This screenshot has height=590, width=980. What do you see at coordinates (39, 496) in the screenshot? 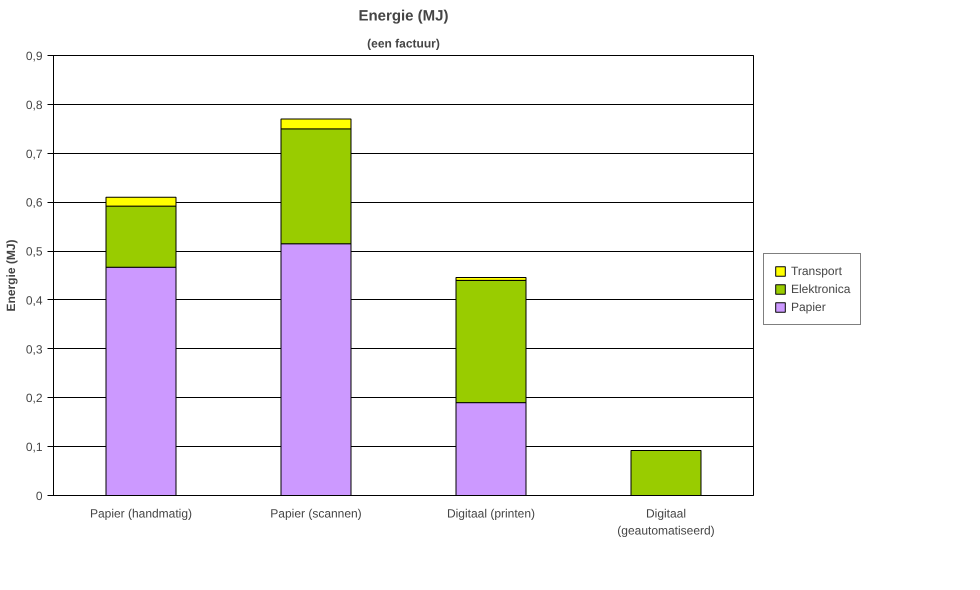
I see `y-tick-label: 0` at bounding box center [39, 496].